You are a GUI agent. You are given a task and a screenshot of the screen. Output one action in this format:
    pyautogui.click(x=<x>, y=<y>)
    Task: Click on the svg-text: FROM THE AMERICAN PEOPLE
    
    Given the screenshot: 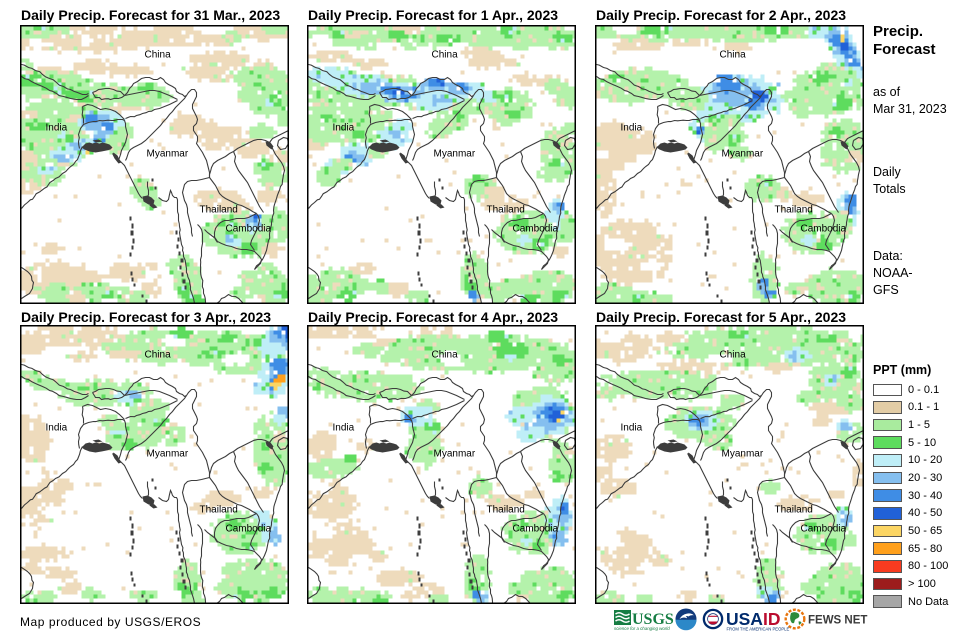 What is the action you would take?
    pyautogui.click(x=758, y=628)
    